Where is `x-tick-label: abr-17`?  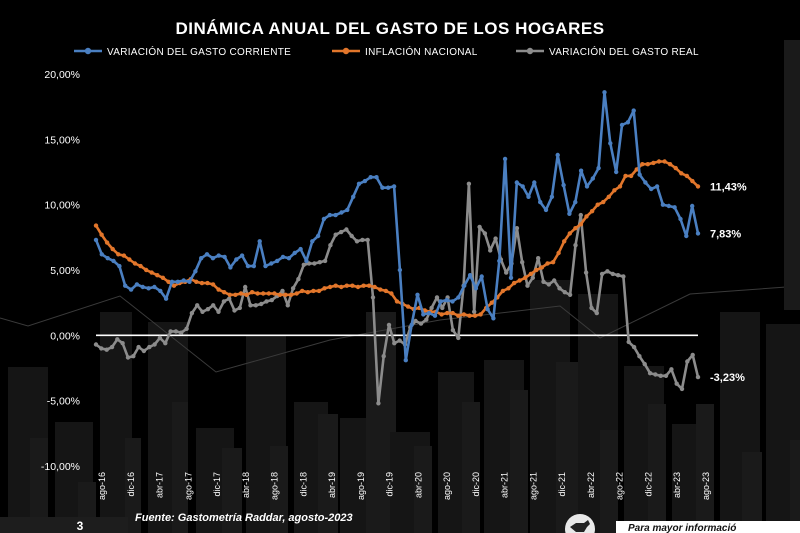 x-tick-label: abr-17 is located at coordinates (160, 485).